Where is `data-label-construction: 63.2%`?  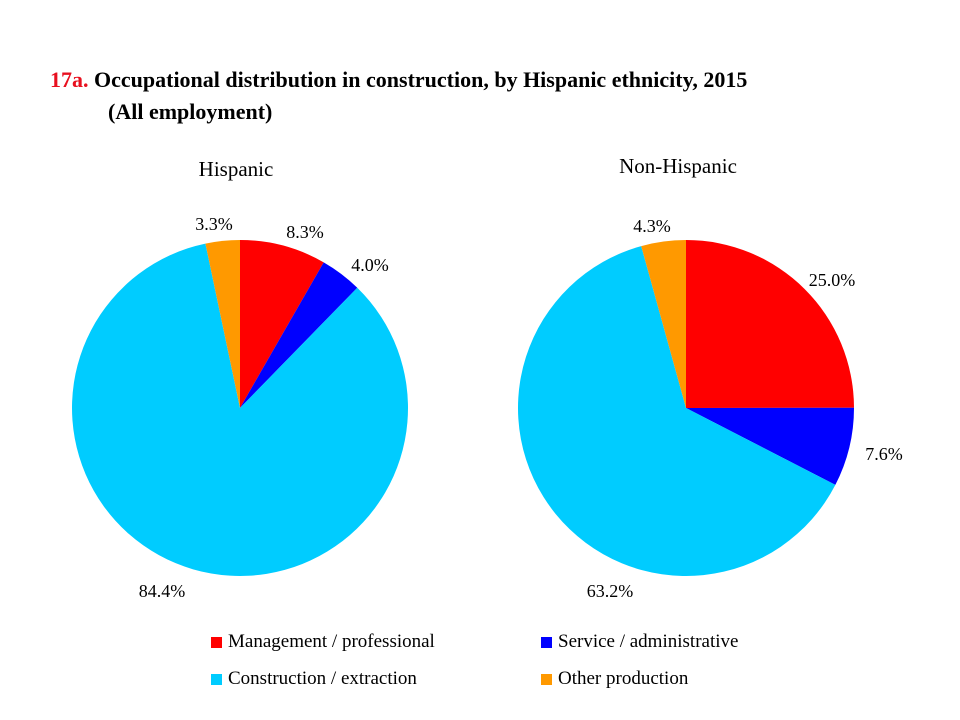
data-label-construction: 63.2% is located at coordinates (610, 591).